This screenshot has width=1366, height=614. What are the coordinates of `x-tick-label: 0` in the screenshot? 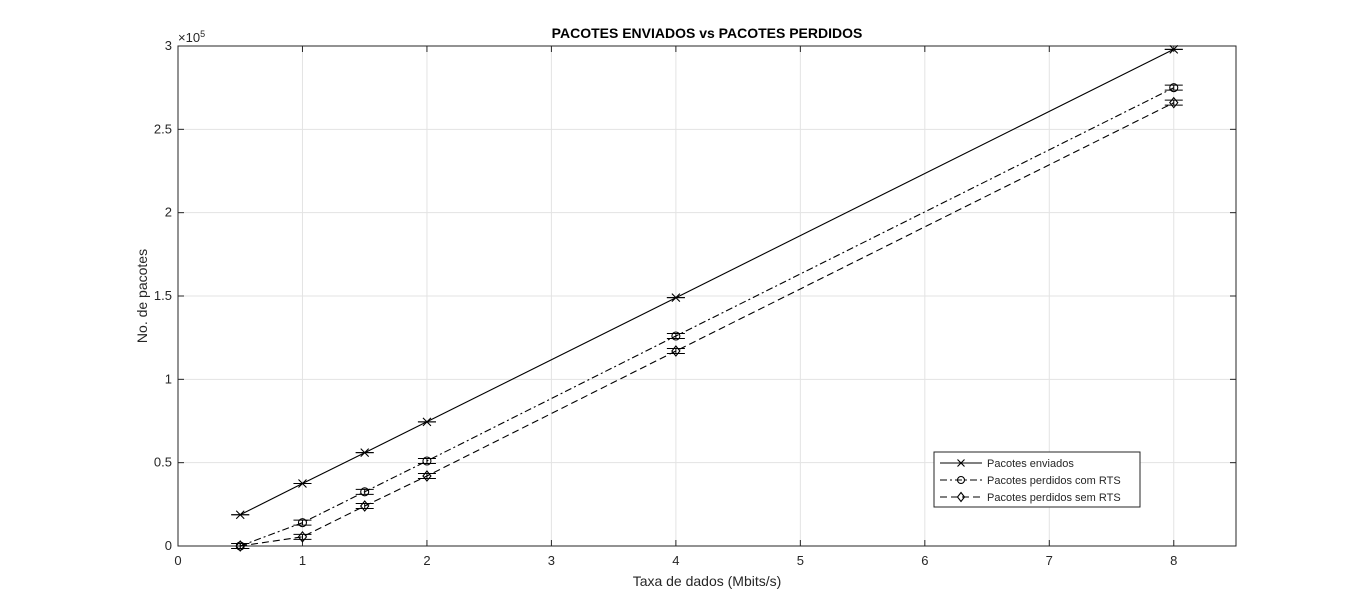 It's located at (177, 560).